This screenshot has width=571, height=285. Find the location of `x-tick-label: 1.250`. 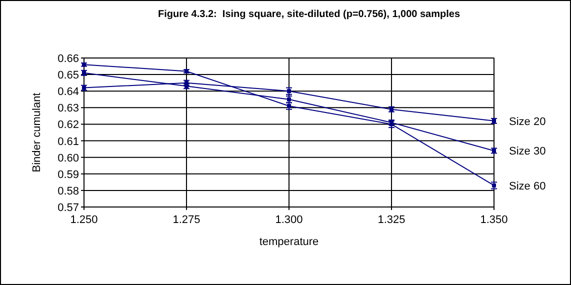

x-tick-label: 1.250 is located at coordinates (84, 220).